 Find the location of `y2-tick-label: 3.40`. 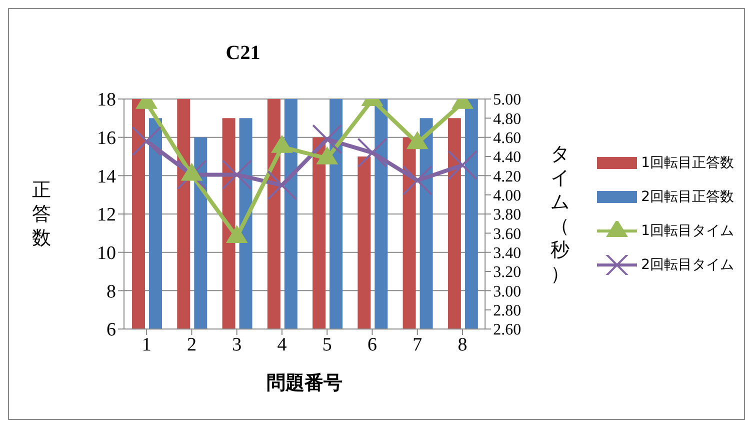

y2-tick-label: 3.40 is located at coordinates (507, 253).